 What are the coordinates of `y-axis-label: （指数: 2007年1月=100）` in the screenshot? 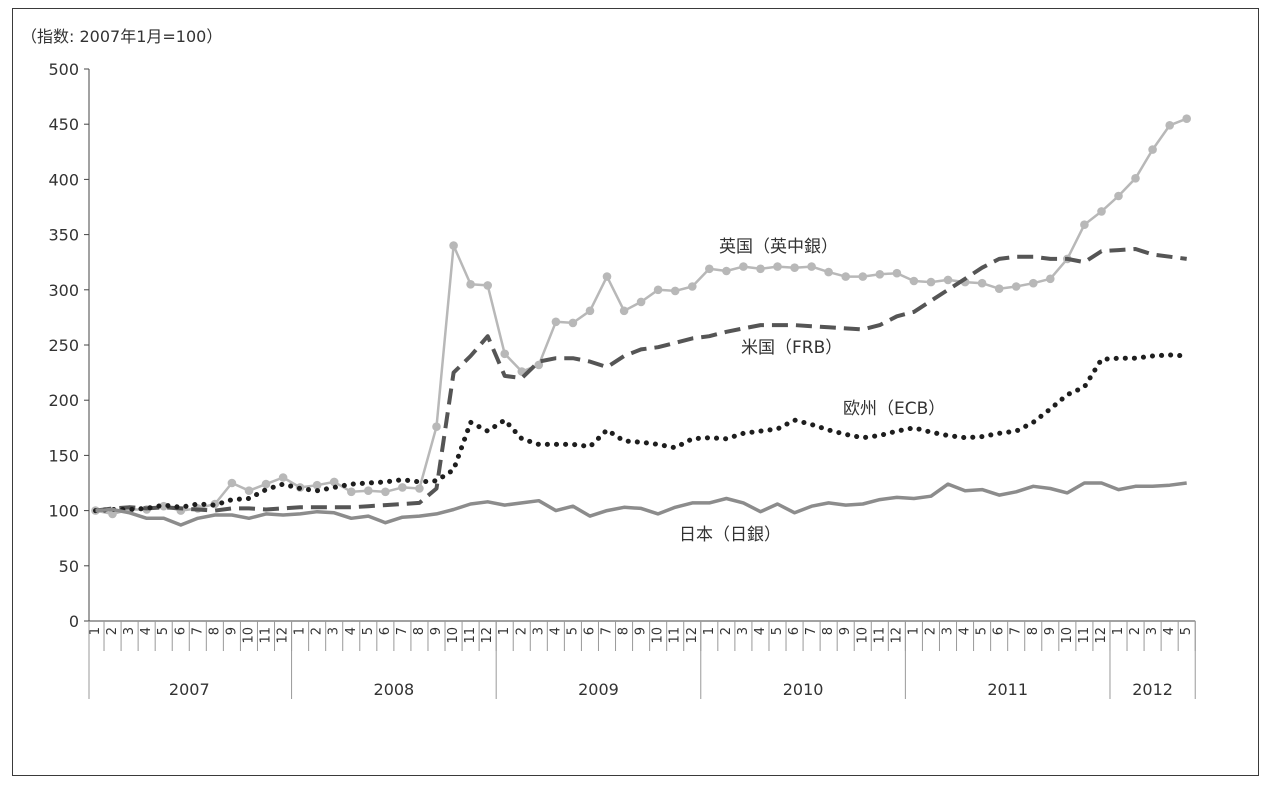 It's located at (121, 36).